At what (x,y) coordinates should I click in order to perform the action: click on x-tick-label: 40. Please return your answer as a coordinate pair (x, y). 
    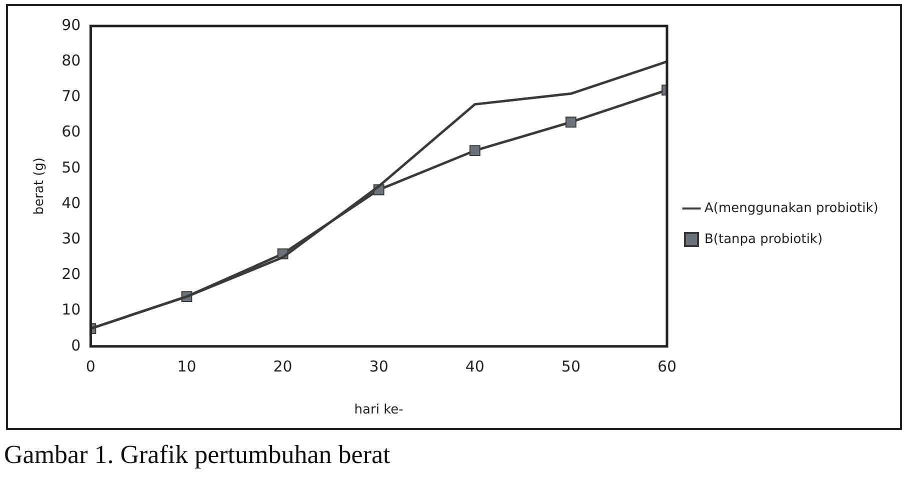
    Looking at the image, I should click on (474, 366).